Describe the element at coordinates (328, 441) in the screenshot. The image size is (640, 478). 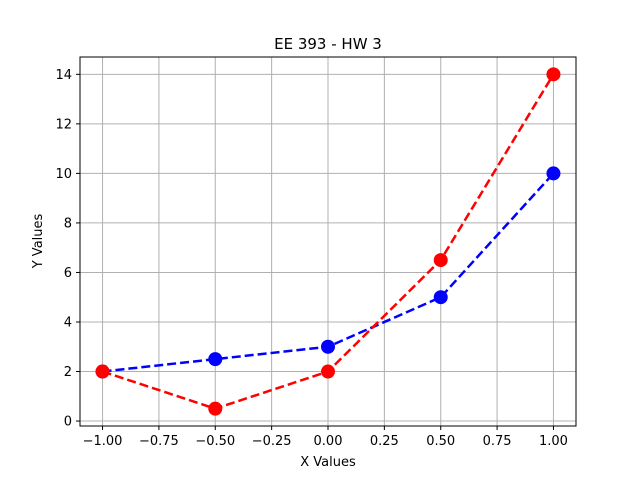
I see `x-tick-label: 0.00` at that location.